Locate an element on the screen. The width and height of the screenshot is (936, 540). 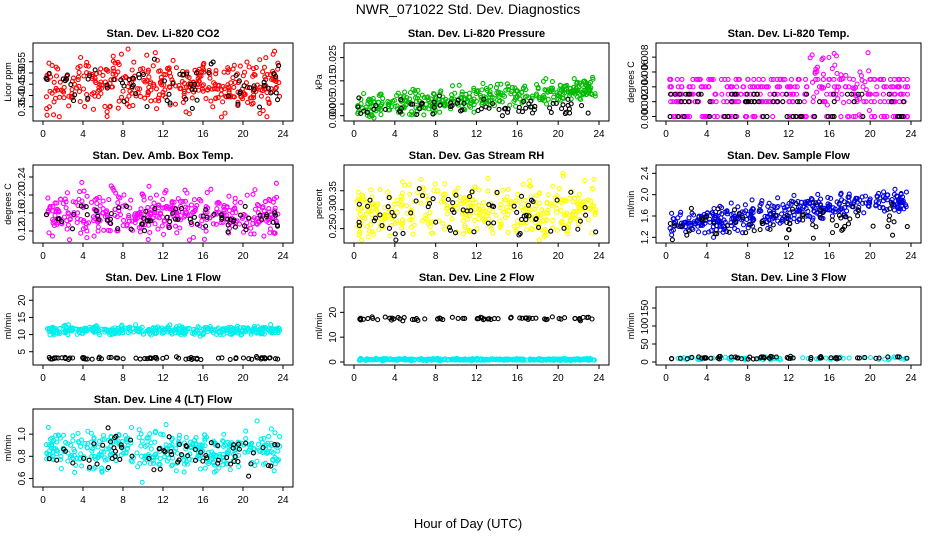
y-tick-label: 0.006 is located at coordinates (645, 71).